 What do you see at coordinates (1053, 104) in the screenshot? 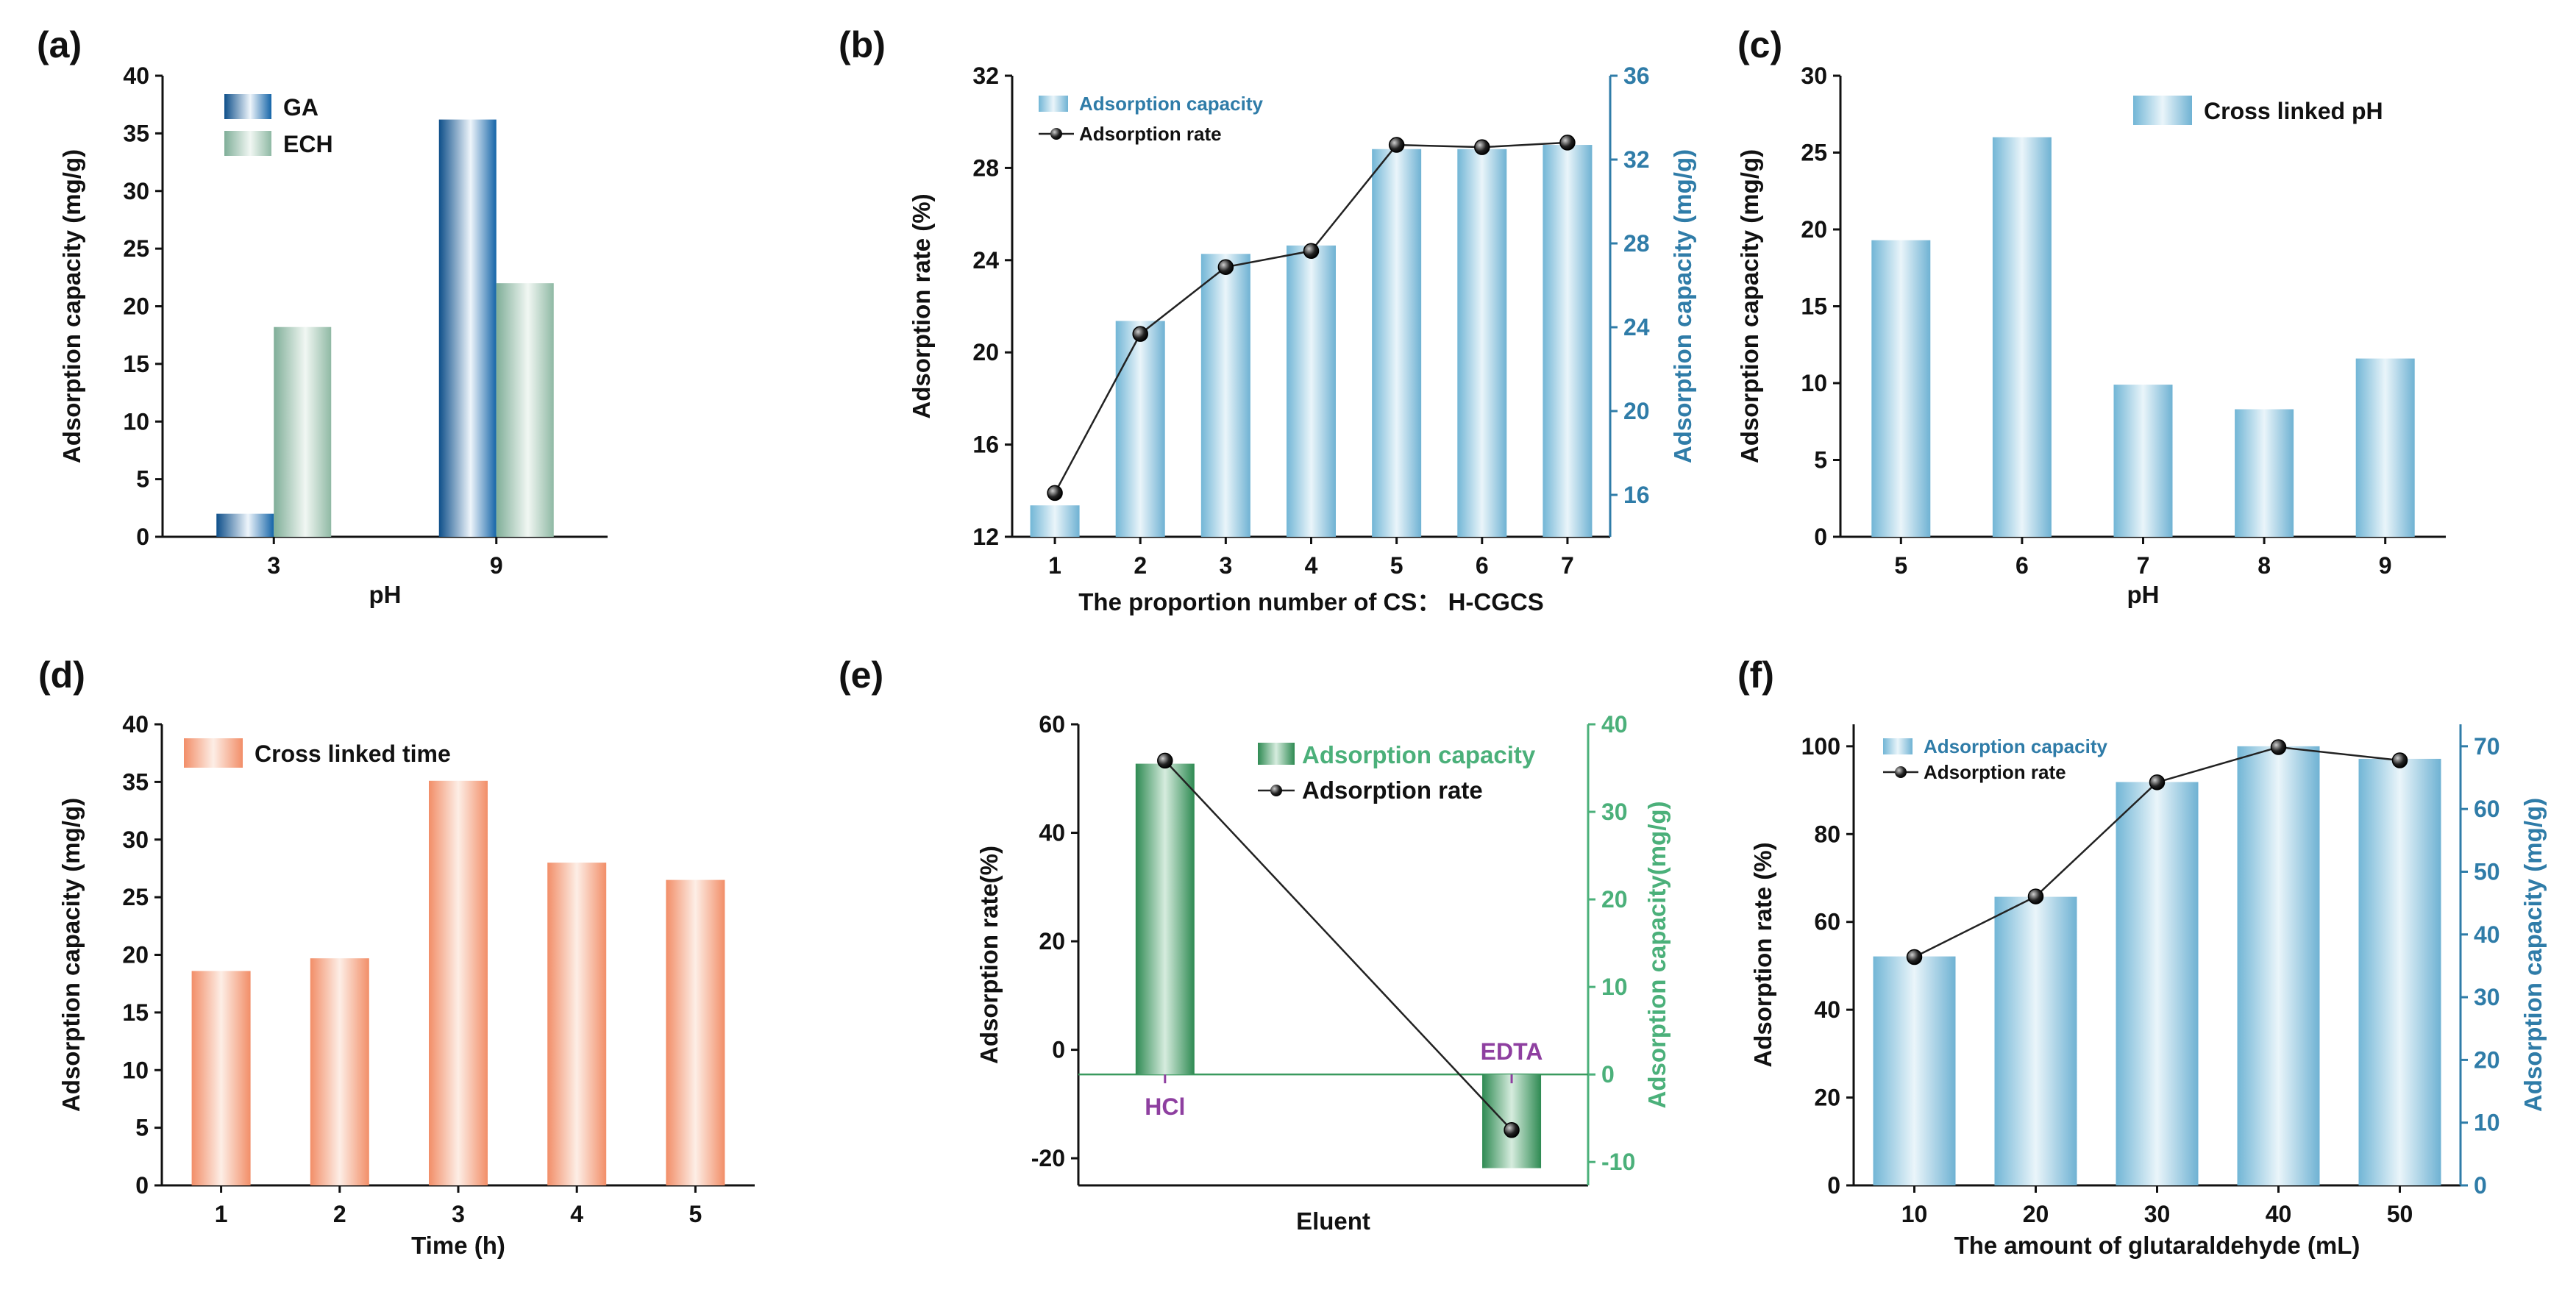
I see `legend-swatch-b-bar` at bounding box center [1053, 104].